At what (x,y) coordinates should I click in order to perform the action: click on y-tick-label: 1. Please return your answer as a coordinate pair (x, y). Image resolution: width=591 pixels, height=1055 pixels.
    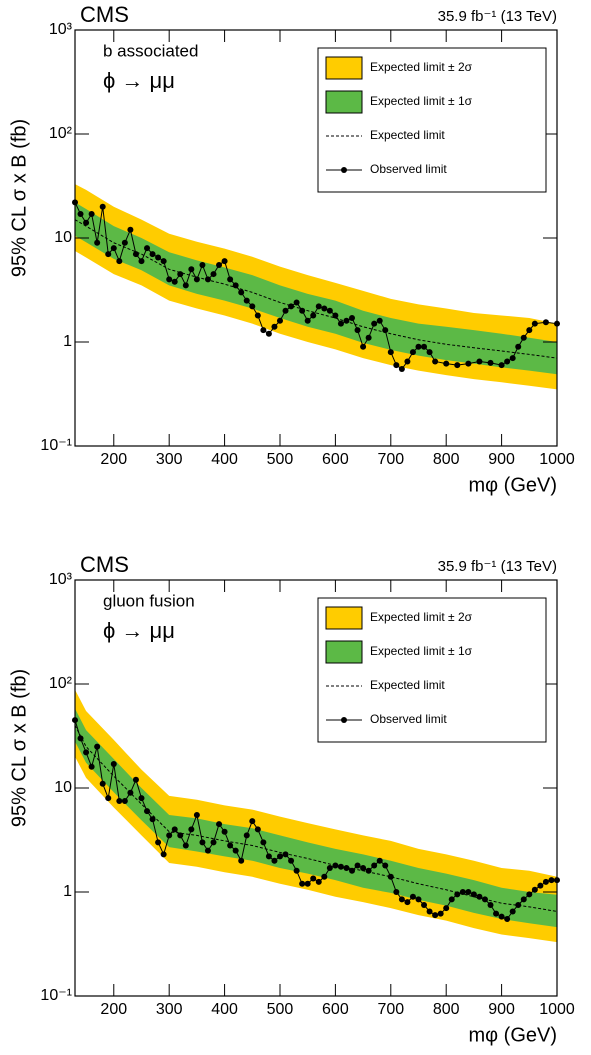
    Looking at the image, I should click on (67, 891).